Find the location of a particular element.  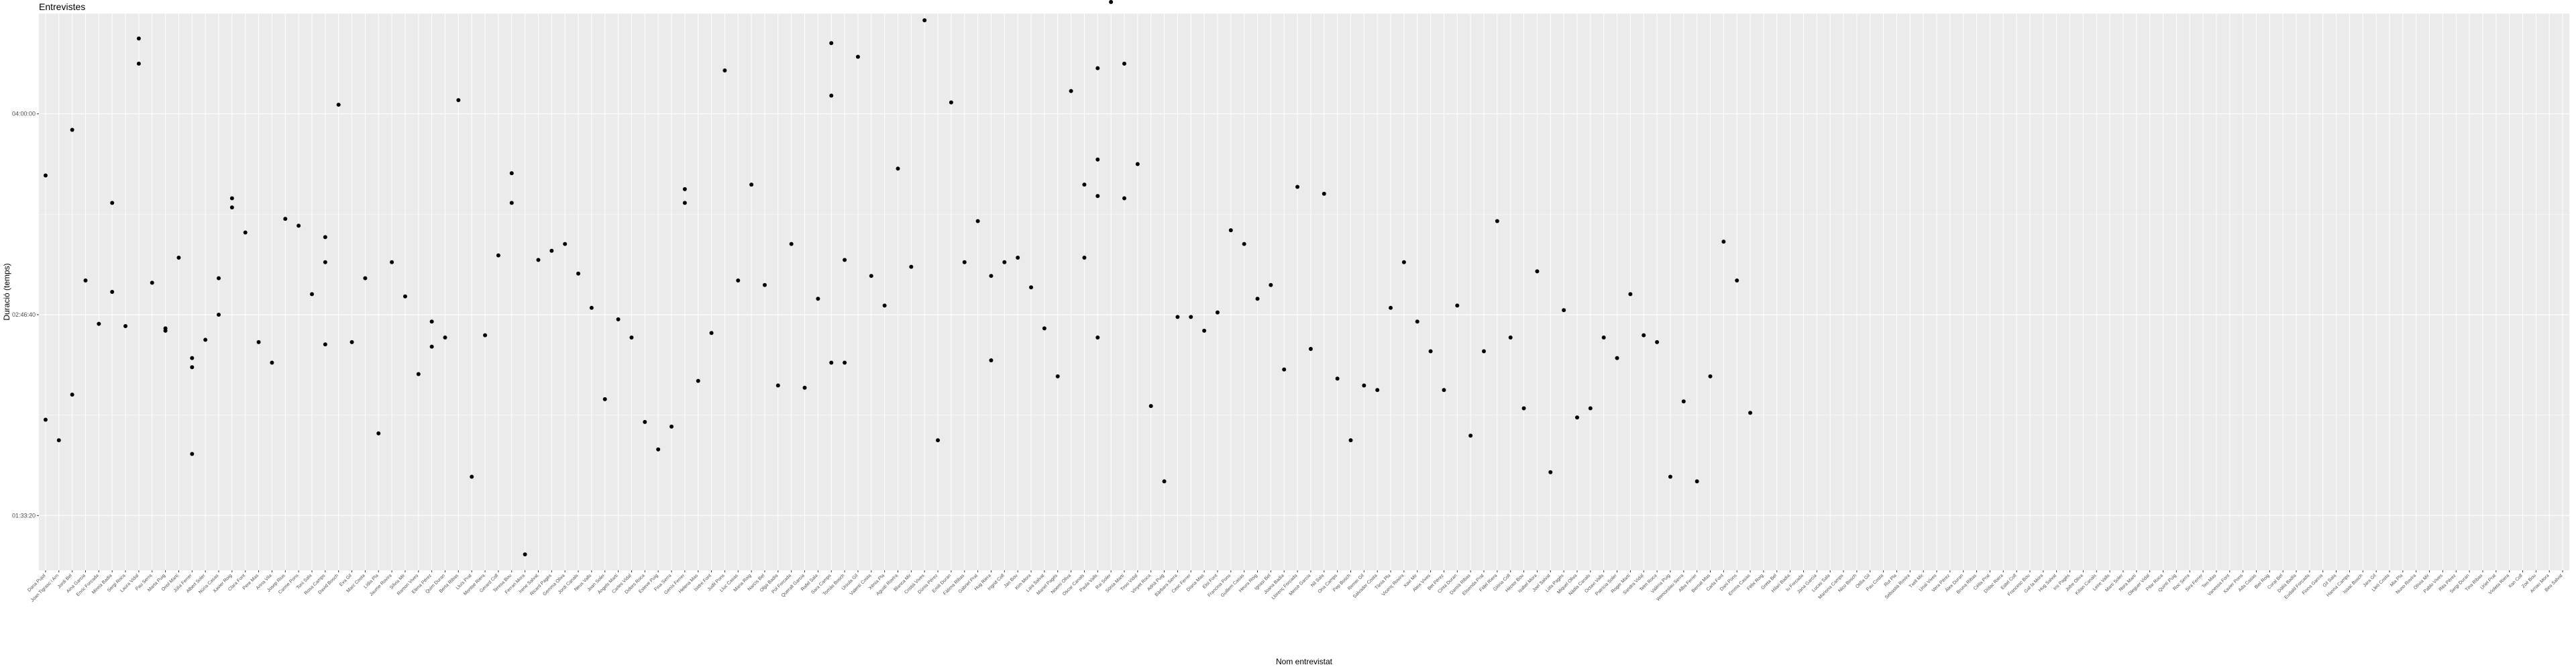

y-axis: 01:33:20 02:46:40 04:00:00 is located at coordinates (25, 315).